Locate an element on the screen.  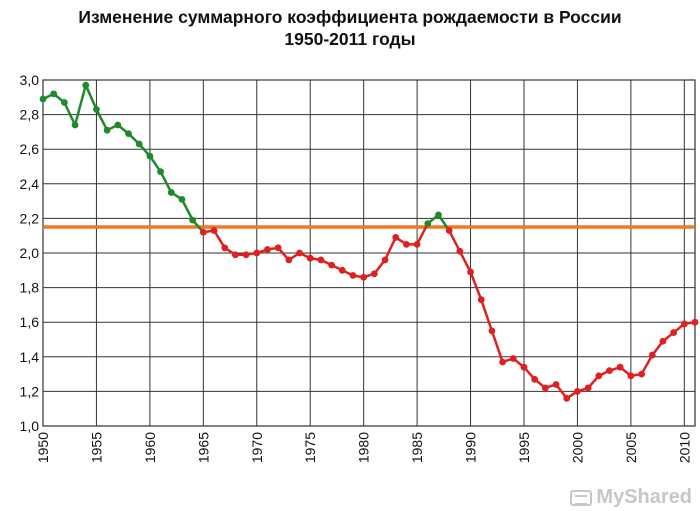
x-tick-label: 1950 is located at coordinates (43, 447).